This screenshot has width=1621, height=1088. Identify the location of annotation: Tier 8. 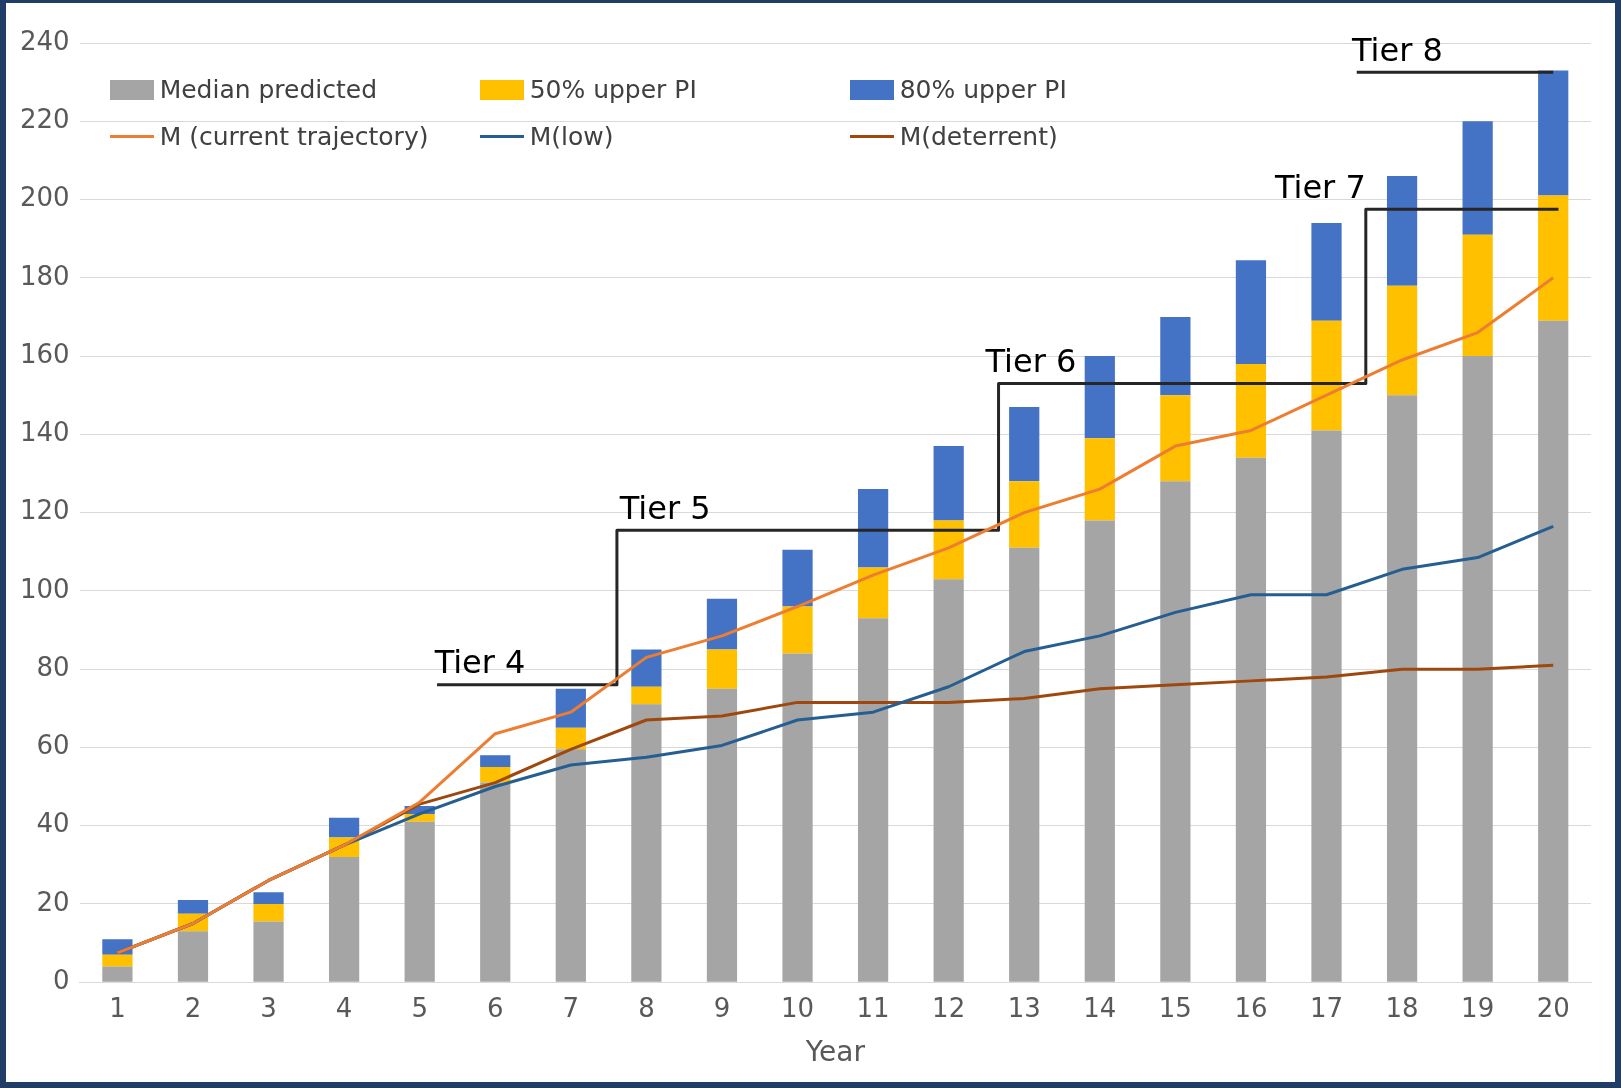
(1397, 49).